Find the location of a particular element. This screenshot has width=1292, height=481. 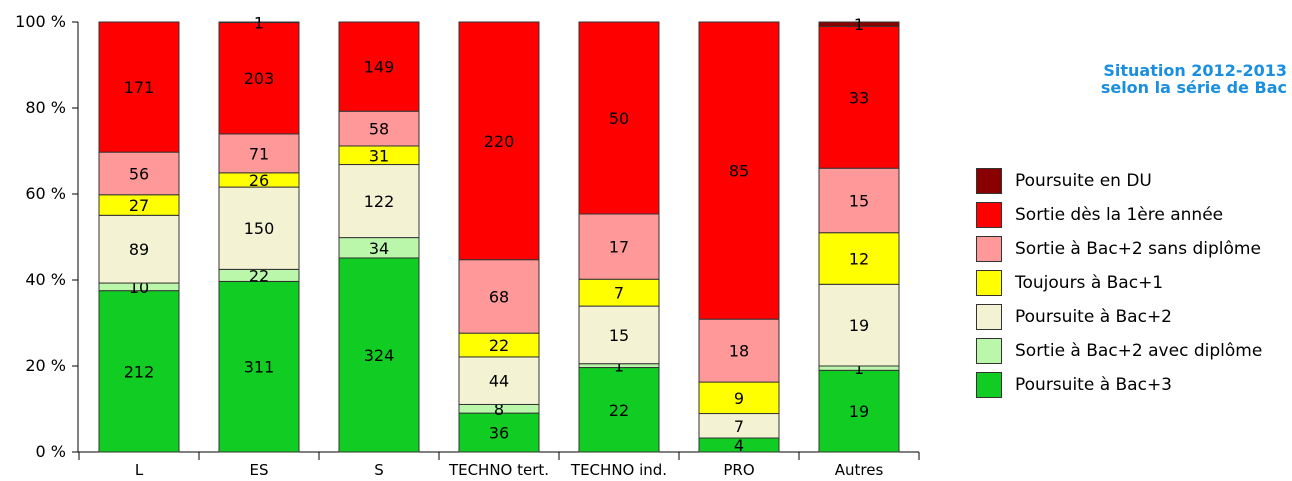

x-tick-label: PRO is located at coordinates (738, 470).